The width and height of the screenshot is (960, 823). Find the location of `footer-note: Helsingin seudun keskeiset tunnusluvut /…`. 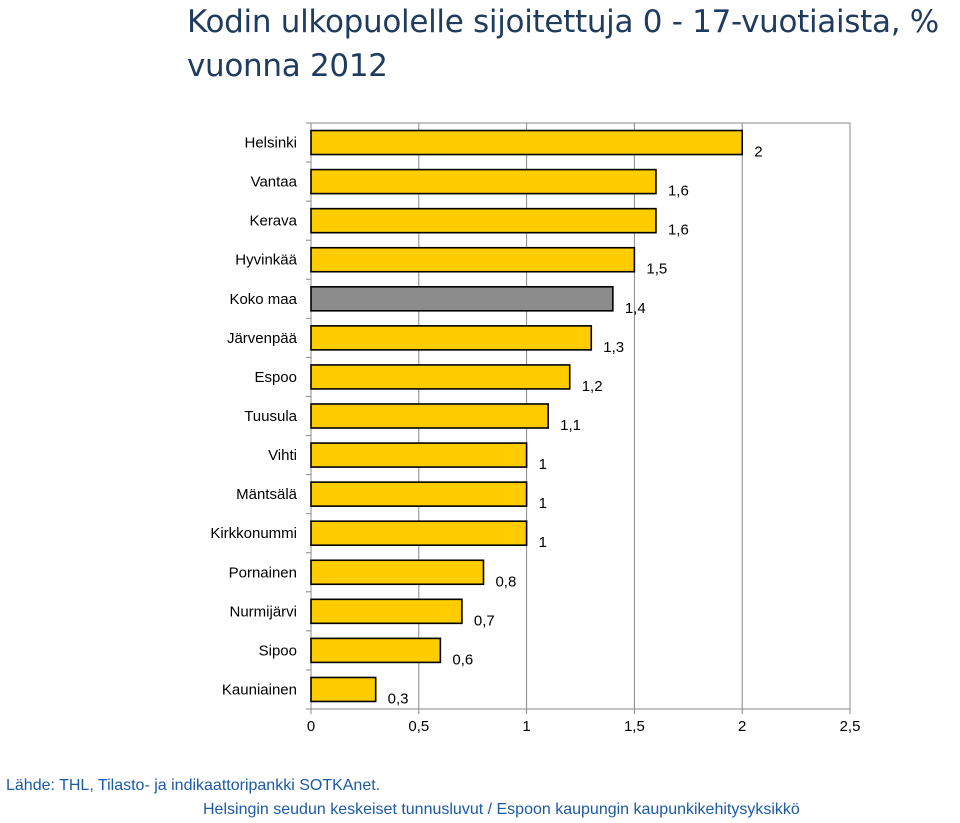

footer-note: Helsingin seudun keskeiset tunnusluvut /… is located at coordinates (501, 809).